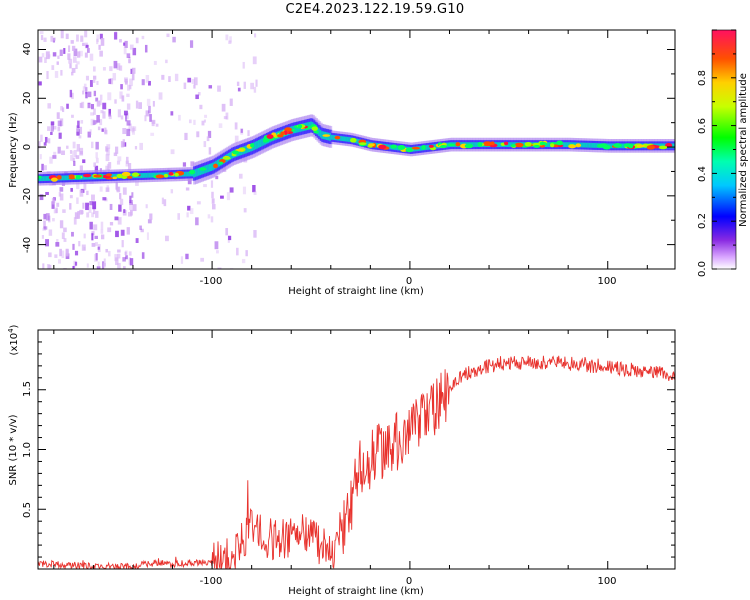 This screenshot has height=600, width=750. What do you see at coordinates (211, 281) in the screenshot?
I see `top-x-tick-label: -100` at bounding box center [211, 281].